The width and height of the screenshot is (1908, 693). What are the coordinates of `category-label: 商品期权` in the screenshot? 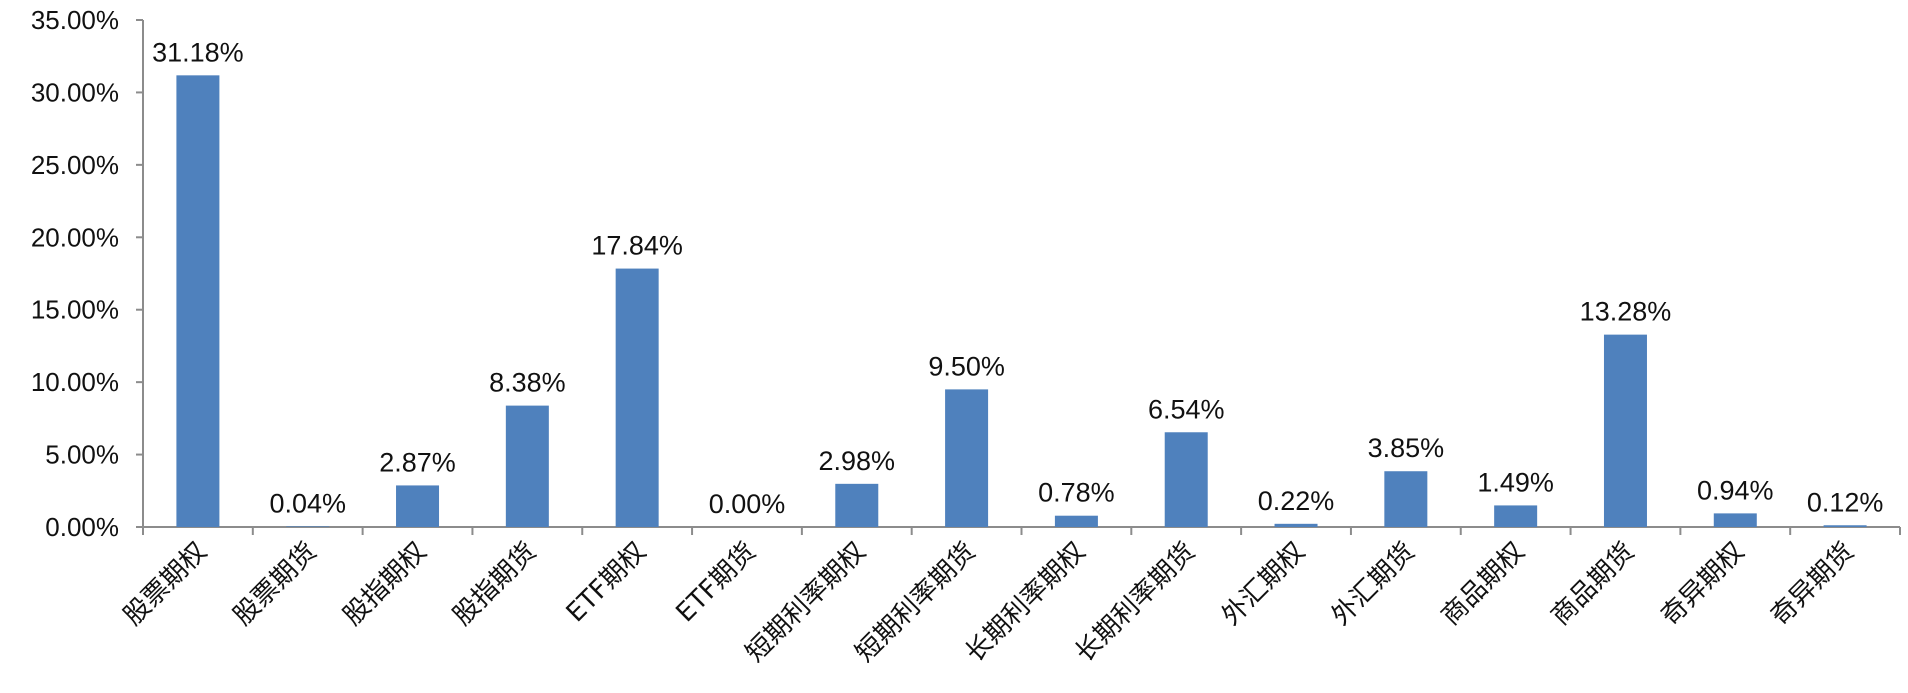 It's located at (1483, 584).